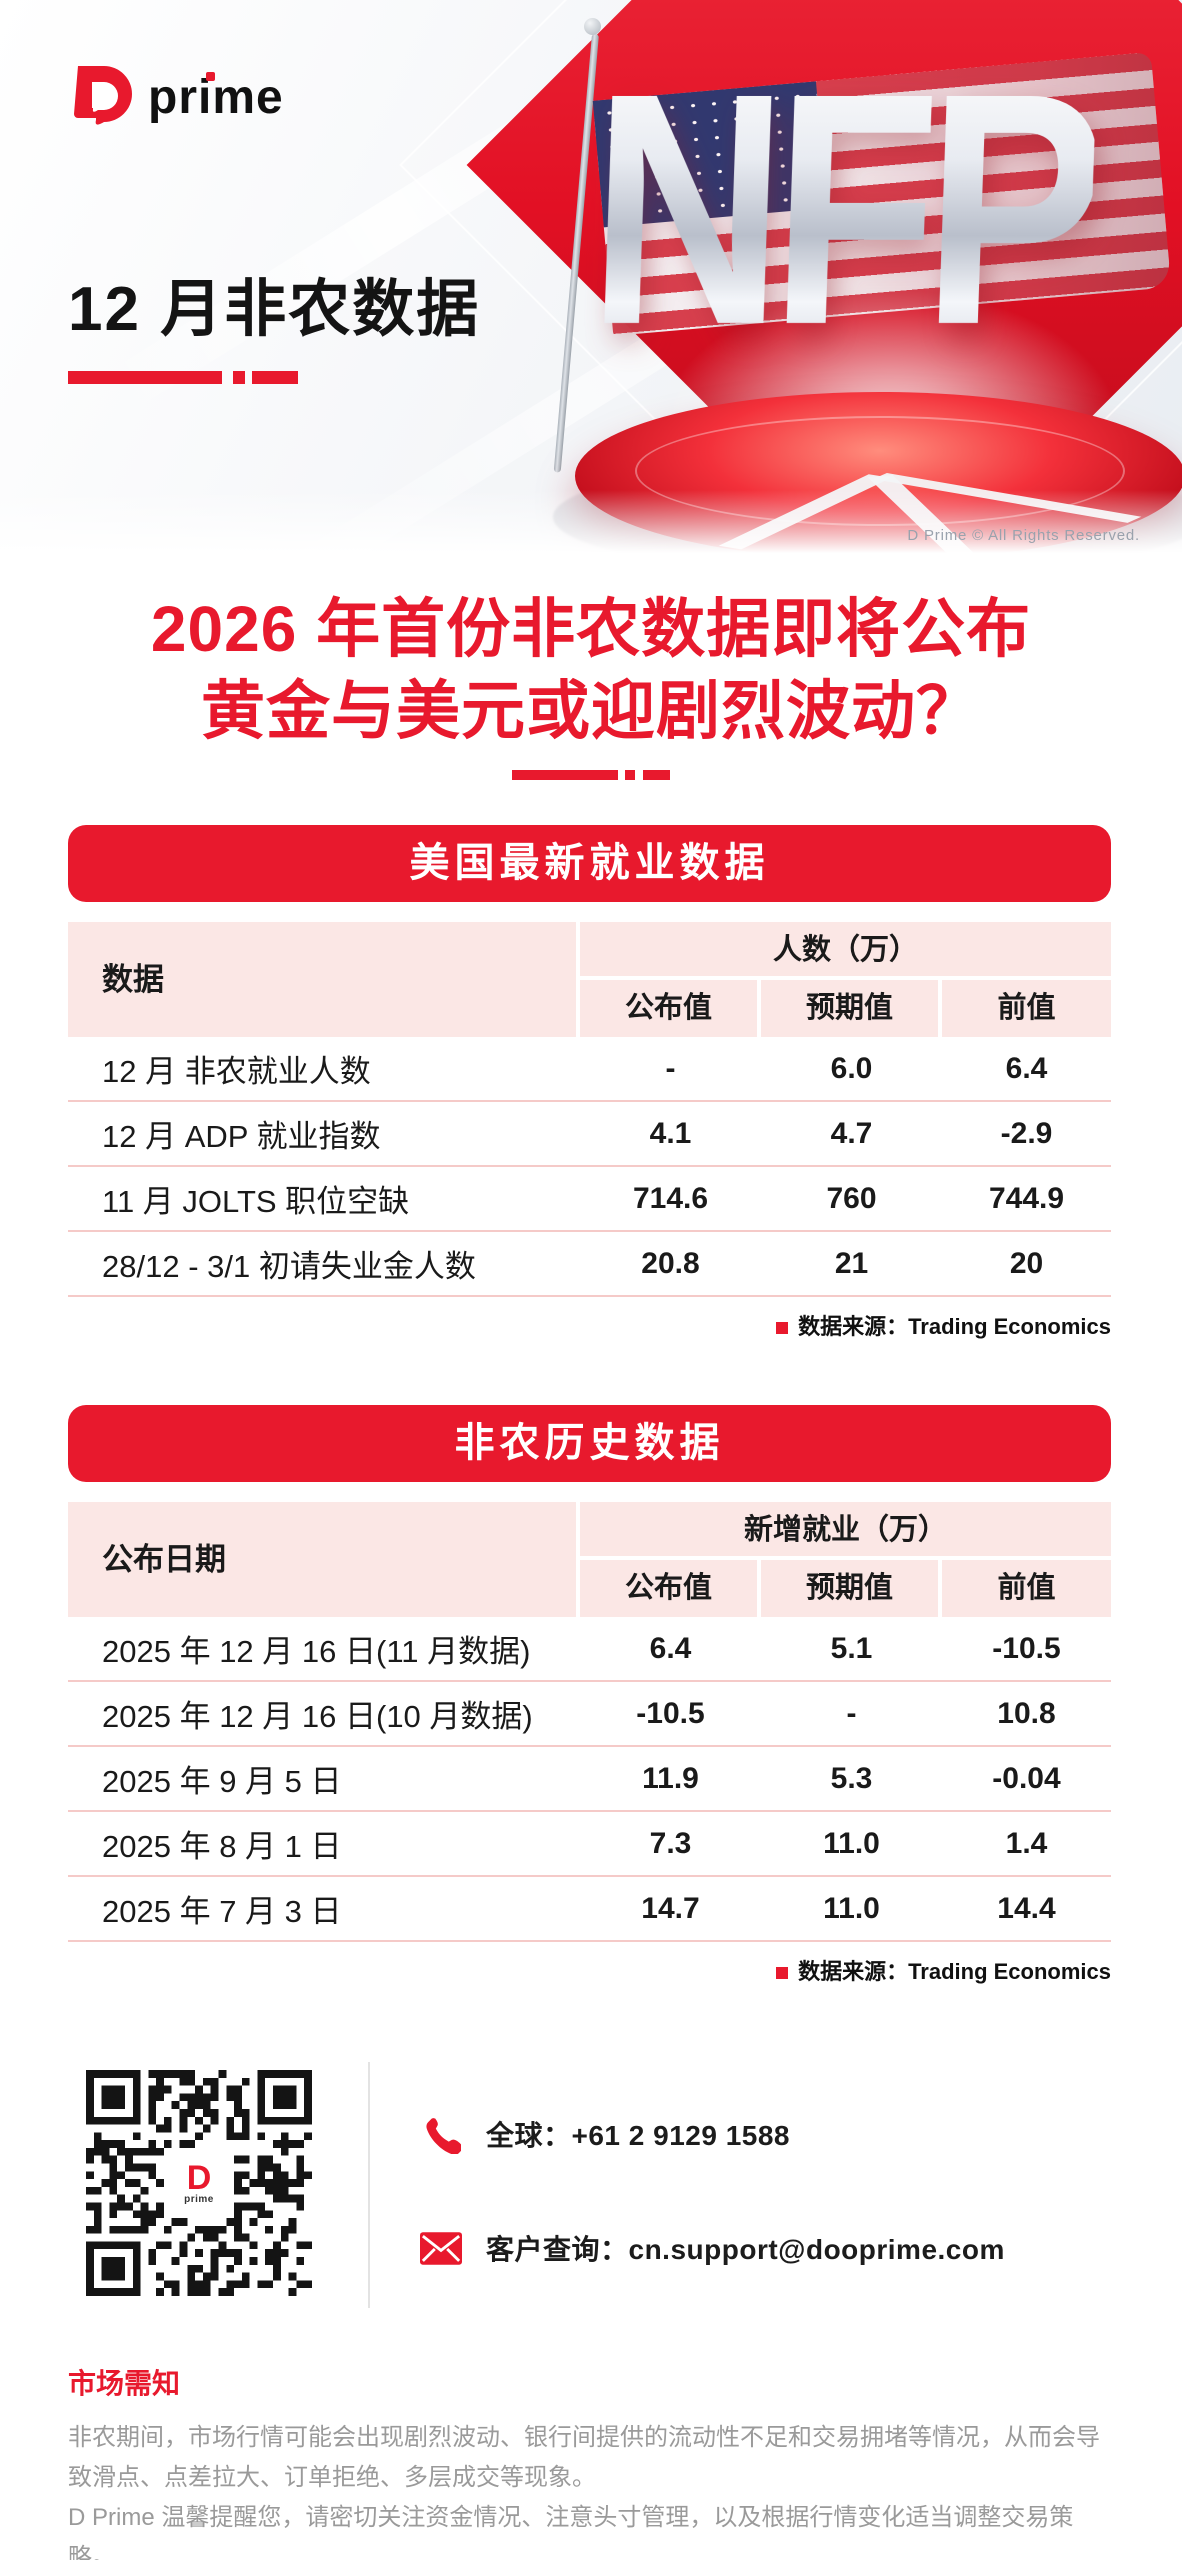 This screenshot has height=2560, width=1182. What do you see at coordinates (1026, 1778) in the screenshot?
I see `cell-value: -0.04` at bounding box center [1026, 1778].